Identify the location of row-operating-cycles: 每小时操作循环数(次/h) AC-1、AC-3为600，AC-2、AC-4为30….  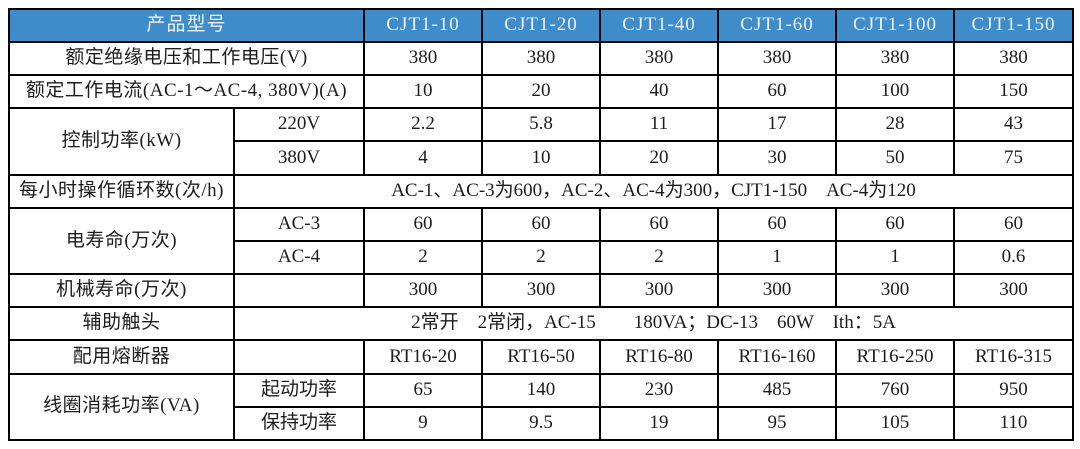
(541, 191).